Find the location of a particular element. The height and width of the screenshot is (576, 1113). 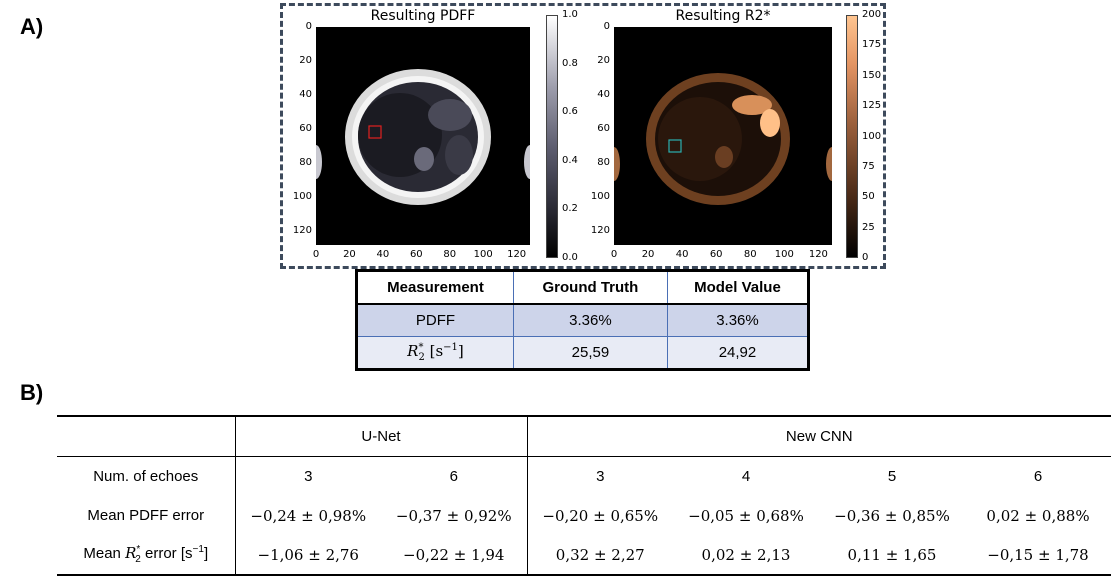

r2-error-sub: 2 is located at coordinates (138, 559).